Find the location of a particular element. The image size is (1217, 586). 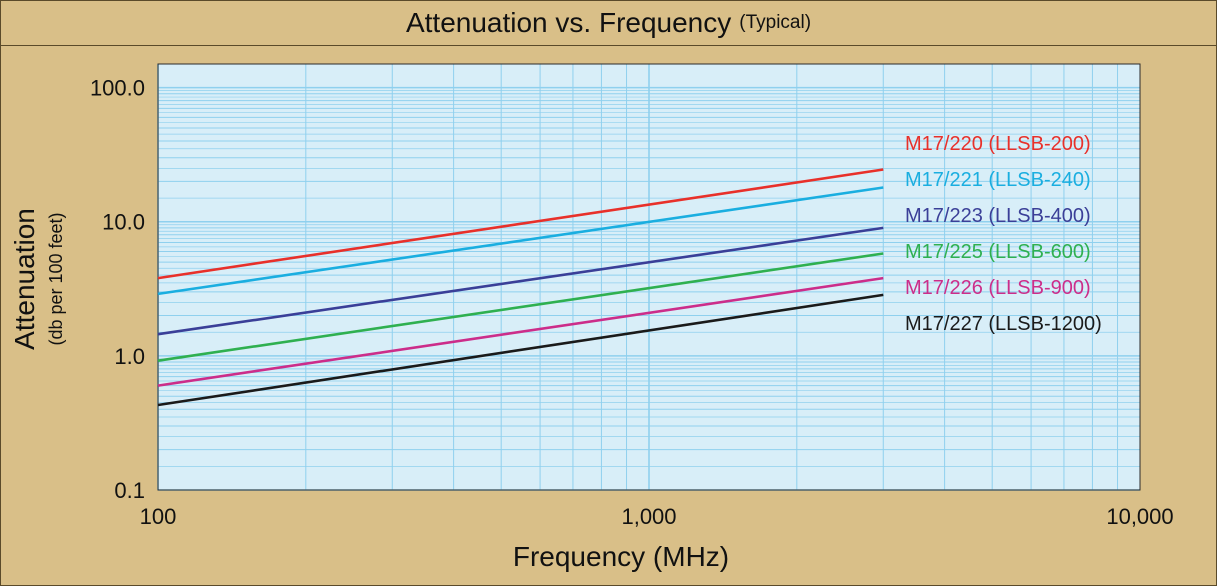

x-axis-title: Frequency (MHz) is located at coordinates (621, 556).